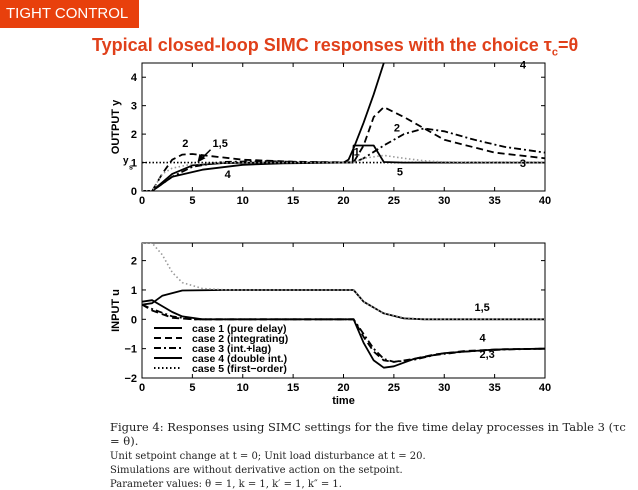  I want to click on legend-label: case 2 (integrating), so click(240, 339).